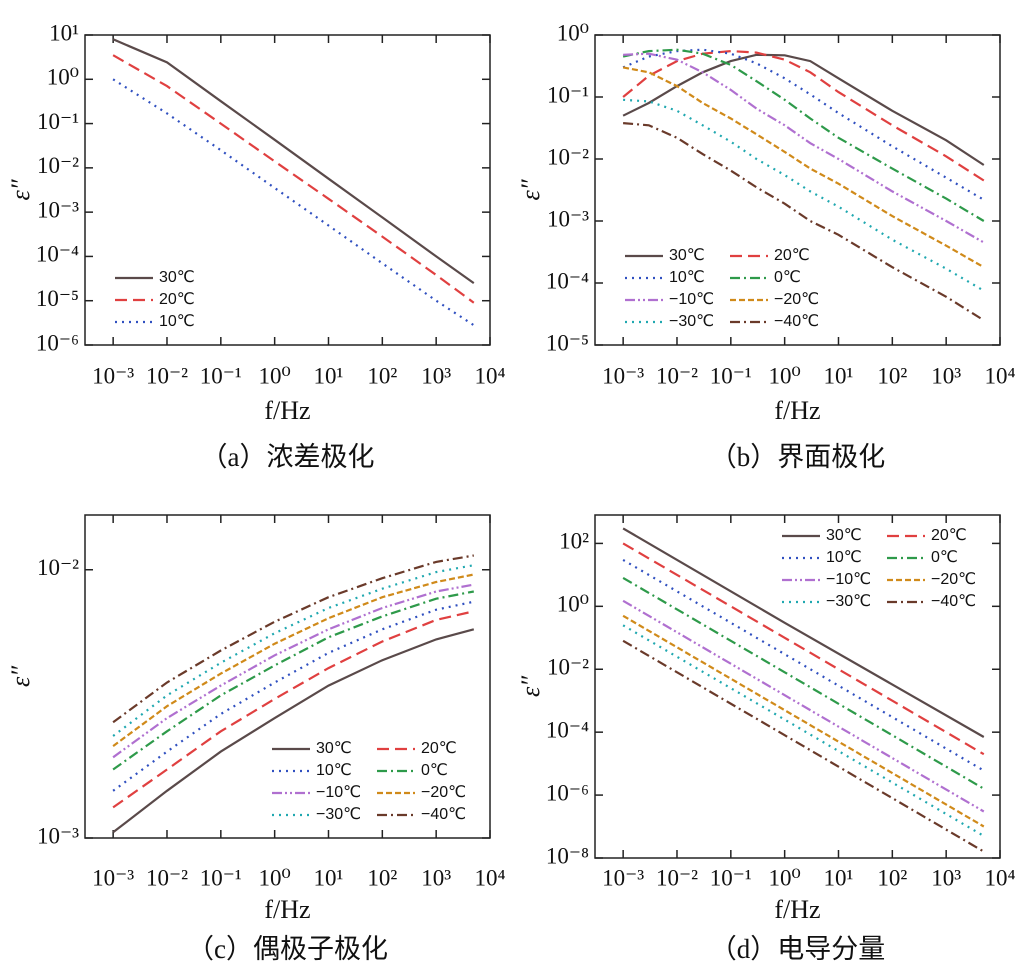 The height and width of the screenshot is (976, 1027). What do you see at coordinates (798, 949) in the screenshot?
I see `subplot-caption: （d）电导分量` at bounding box center [798, 949].